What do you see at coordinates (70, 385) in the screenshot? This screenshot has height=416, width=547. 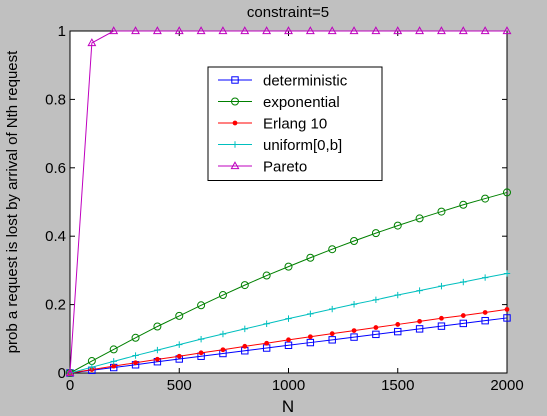 I see `x-tick-label: 0` at bounding box center [70, 385].